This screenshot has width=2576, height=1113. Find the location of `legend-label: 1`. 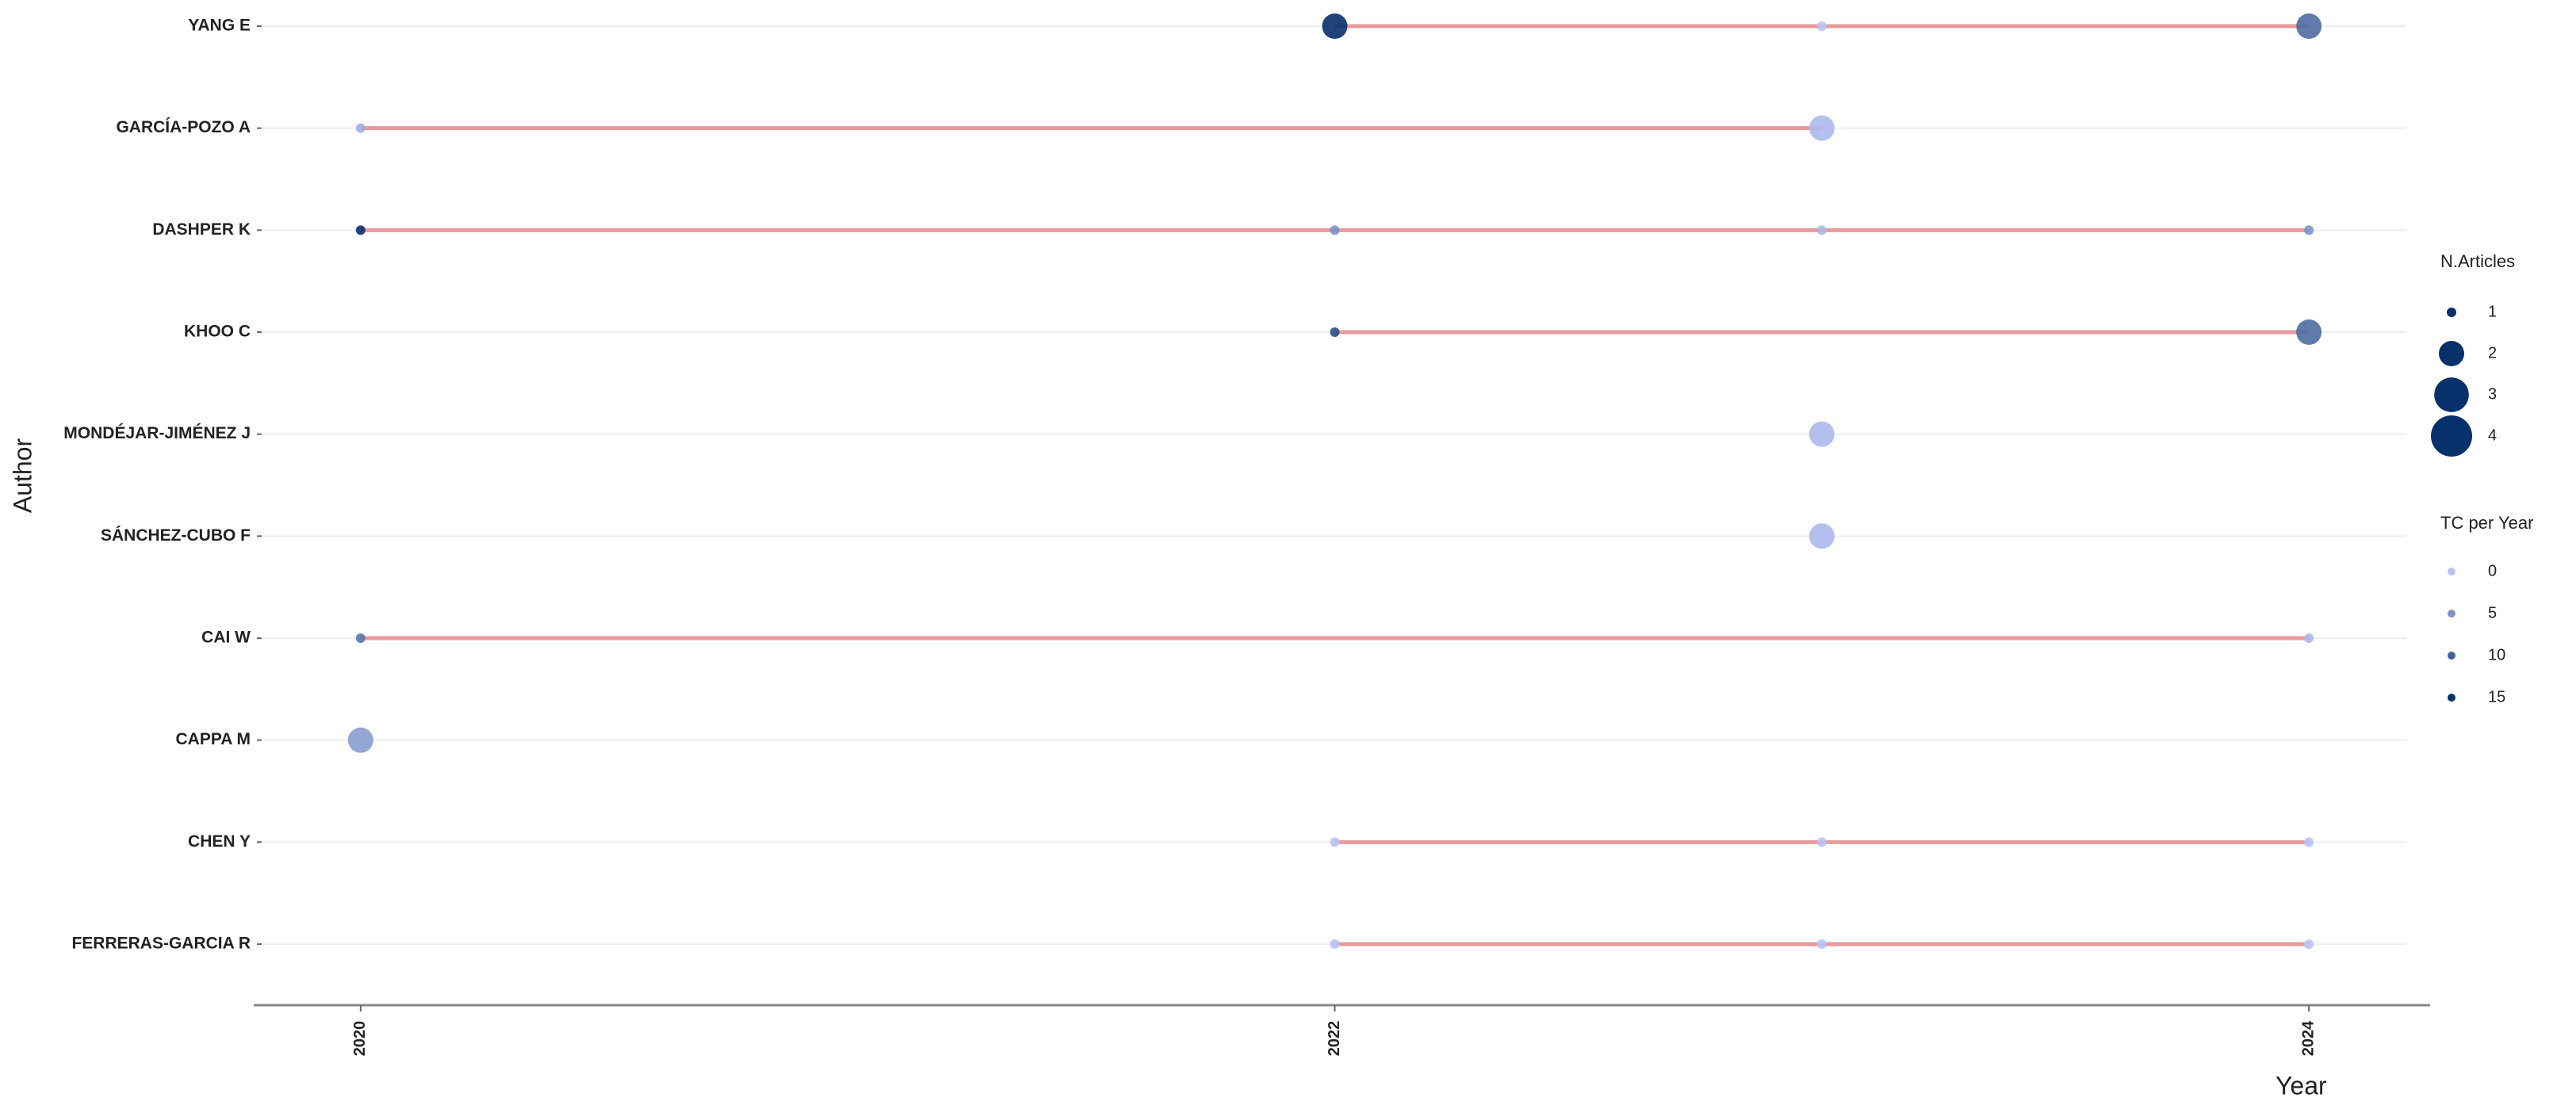

legend-label: 1 is located at coordinates (2492, 311).